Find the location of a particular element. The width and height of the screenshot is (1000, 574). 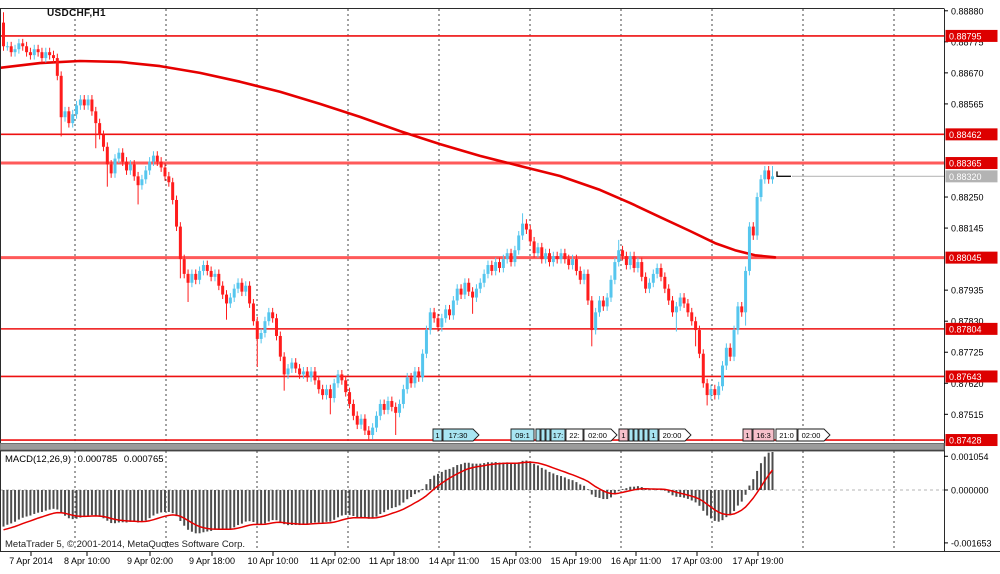

event-flag-label: 09:1 is located at coordinates (522, 435).